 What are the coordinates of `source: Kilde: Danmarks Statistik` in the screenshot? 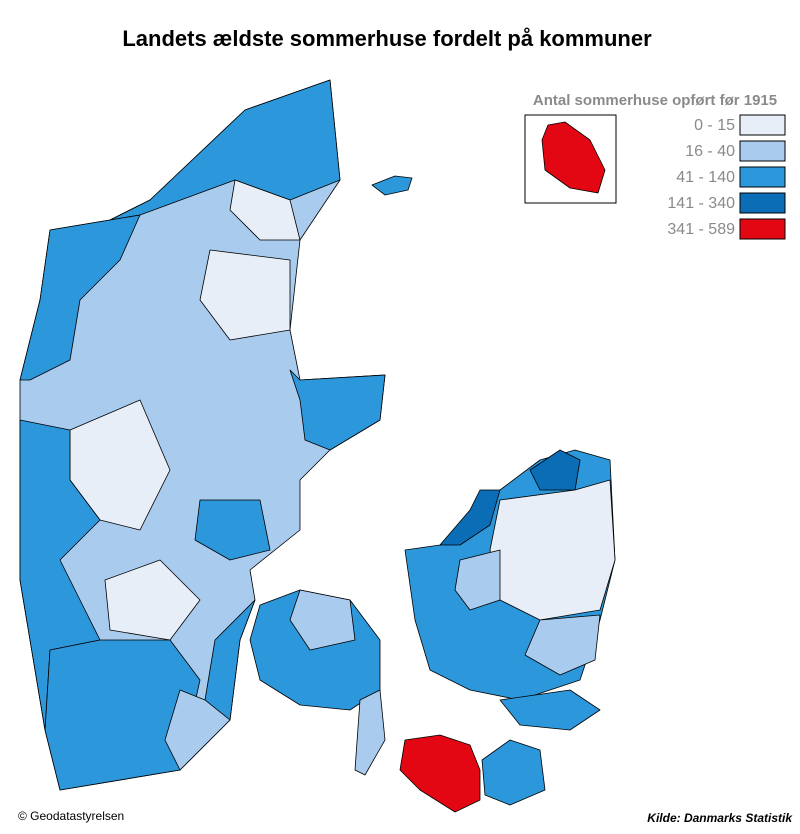 It's located at (720, 818).